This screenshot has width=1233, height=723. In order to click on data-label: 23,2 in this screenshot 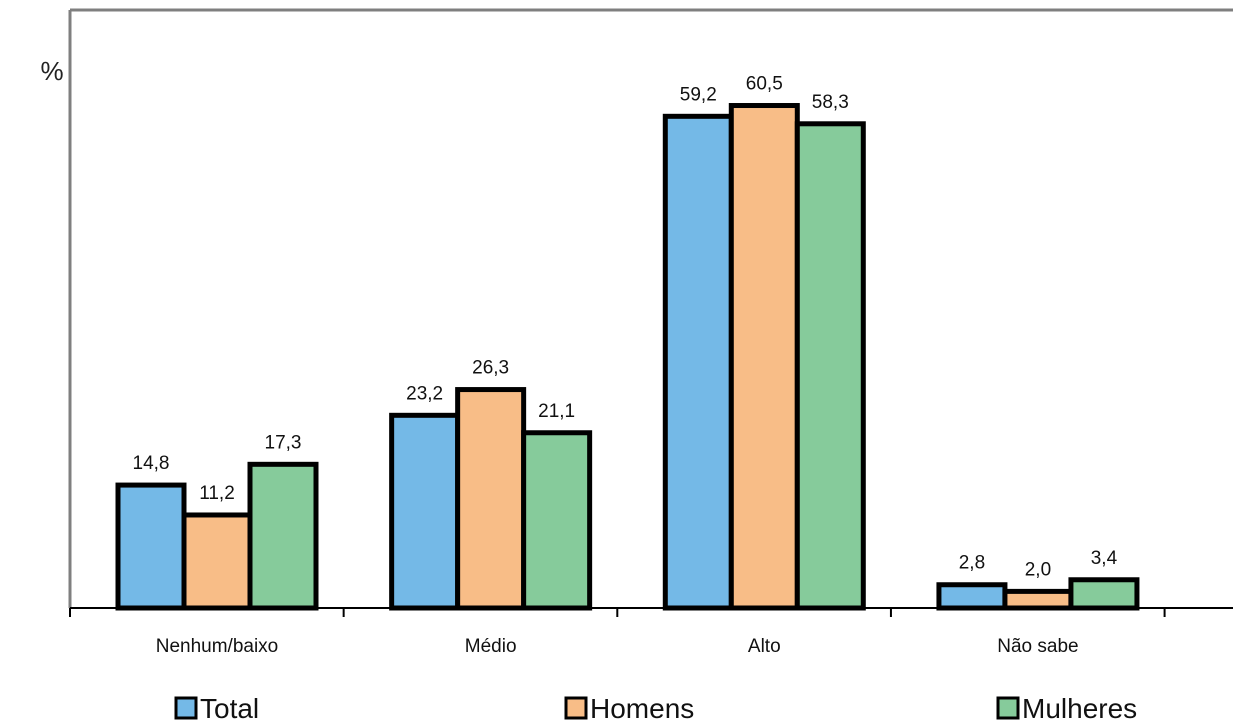, I will do `click(424, 393)`.